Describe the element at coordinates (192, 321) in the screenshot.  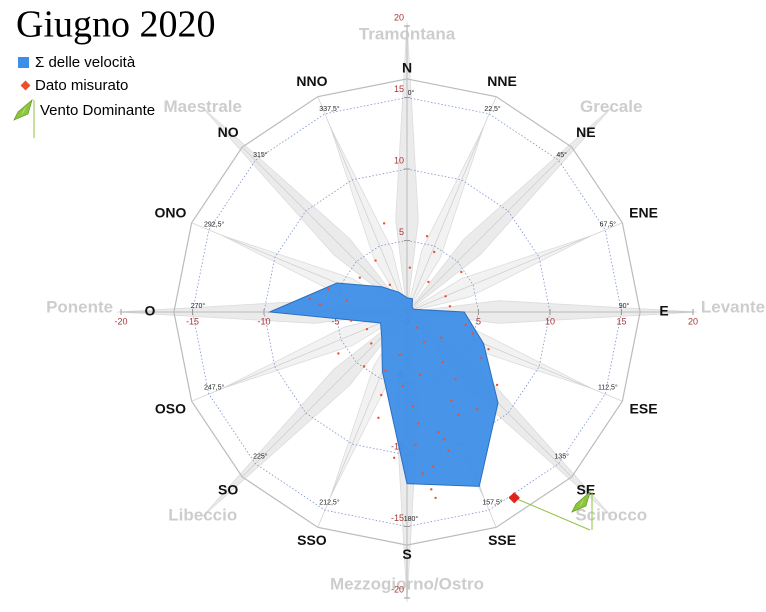
I see `x-tick-label: -15` at that location.